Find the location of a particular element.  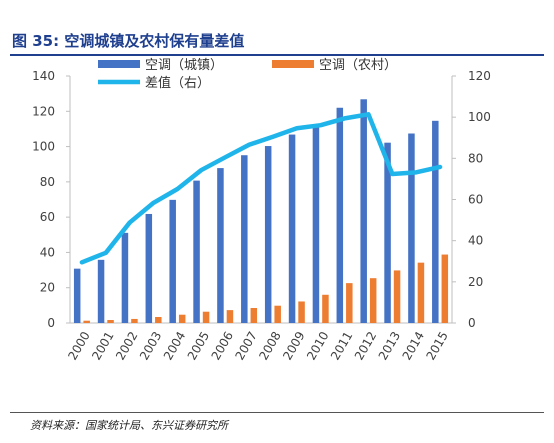

x-tick-label: 2007 is located at coordinates (245, 345).